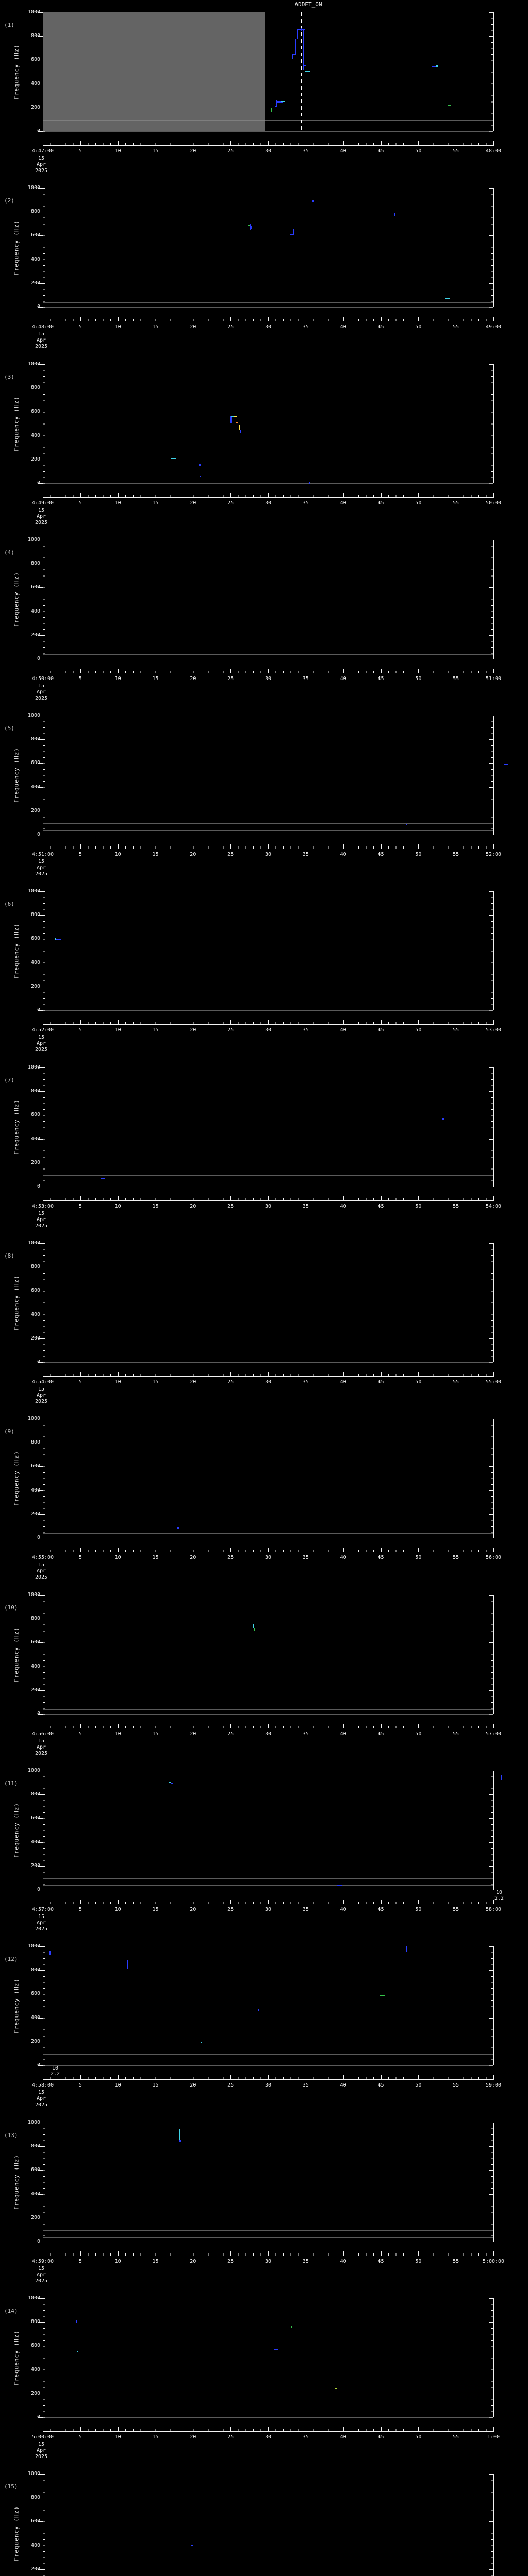 This screenshot has width=528, height=2576. Describe the element at coordinates (42, 151) in the screenshot. I see `x-start-label: 4:47:00` at that location.